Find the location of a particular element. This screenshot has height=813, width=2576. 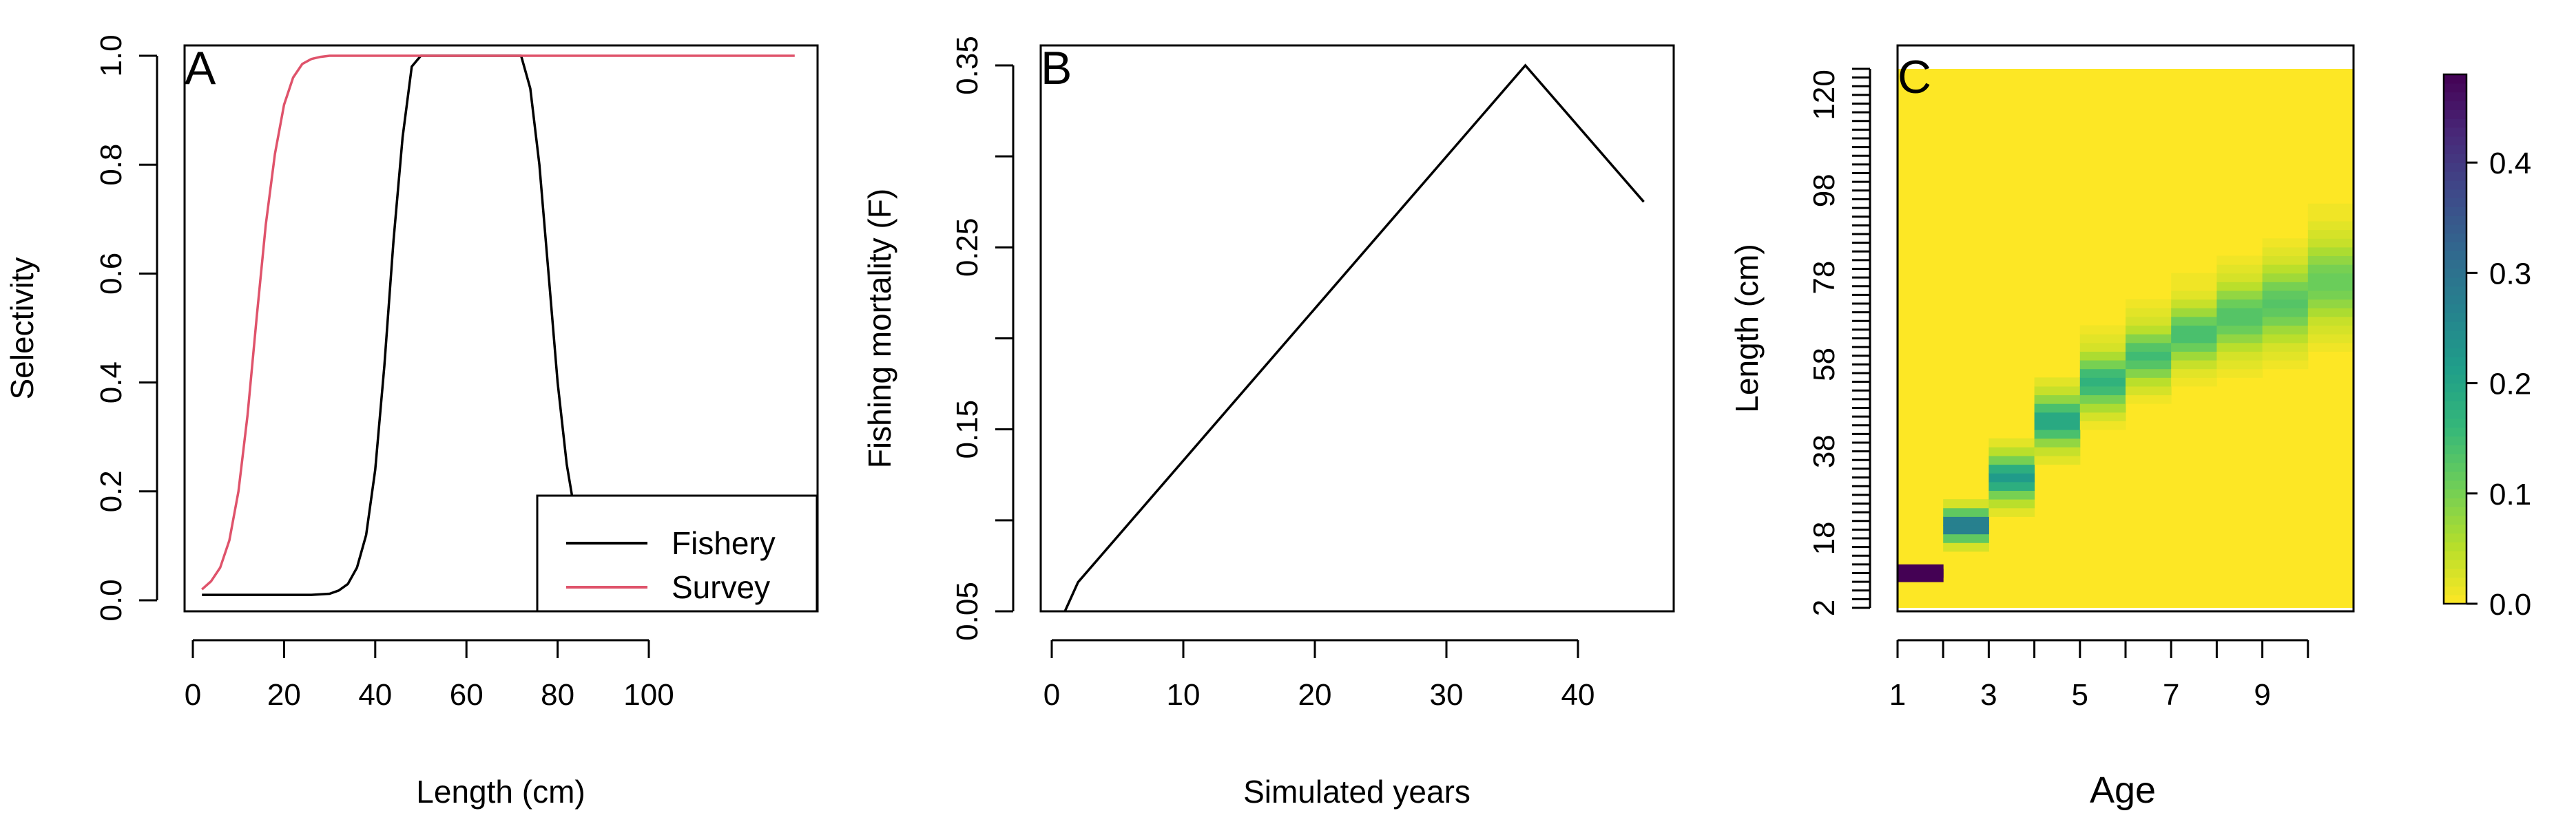

panel-a-x-ticks: 0 20 40 60 80 100 is located at coordinates (430, 675).